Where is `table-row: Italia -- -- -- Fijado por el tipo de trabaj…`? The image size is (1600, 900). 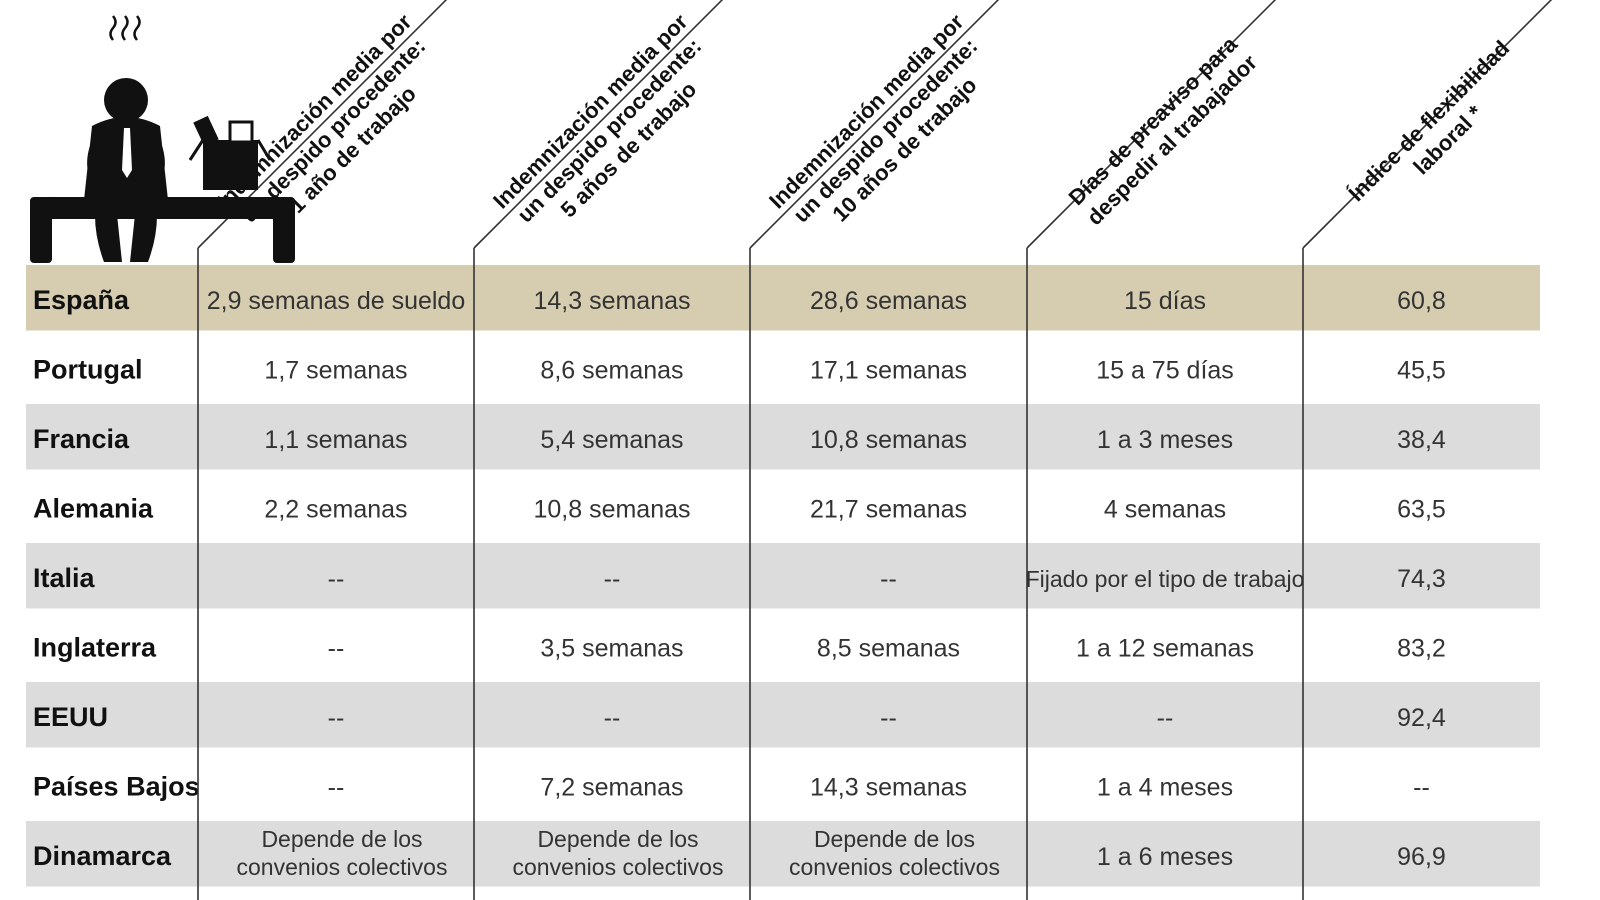
table-row: Italia -- -- -- Fijado por el tipo de trabaj… is located at coordinates (739, 578).